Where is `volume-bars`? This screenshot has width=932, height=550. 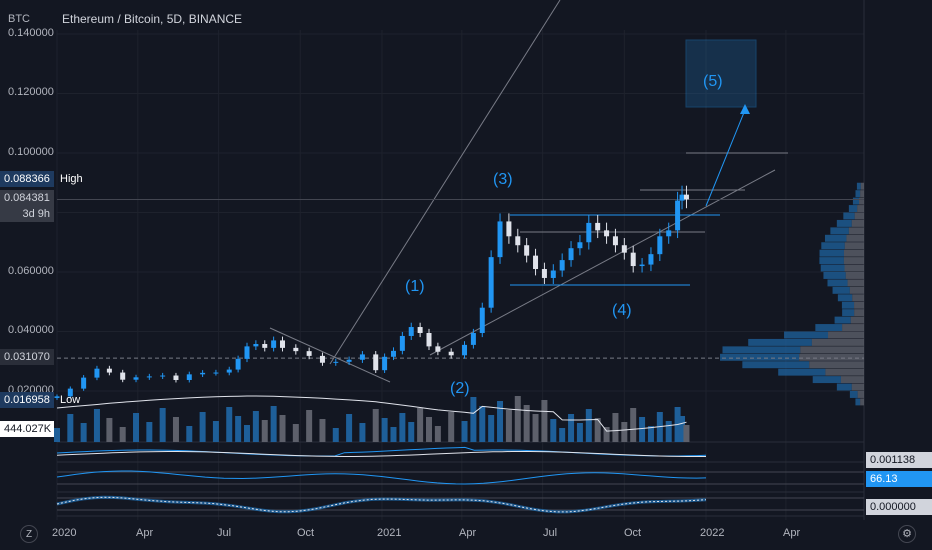
volume-bars is located at coordinates (372, 418).